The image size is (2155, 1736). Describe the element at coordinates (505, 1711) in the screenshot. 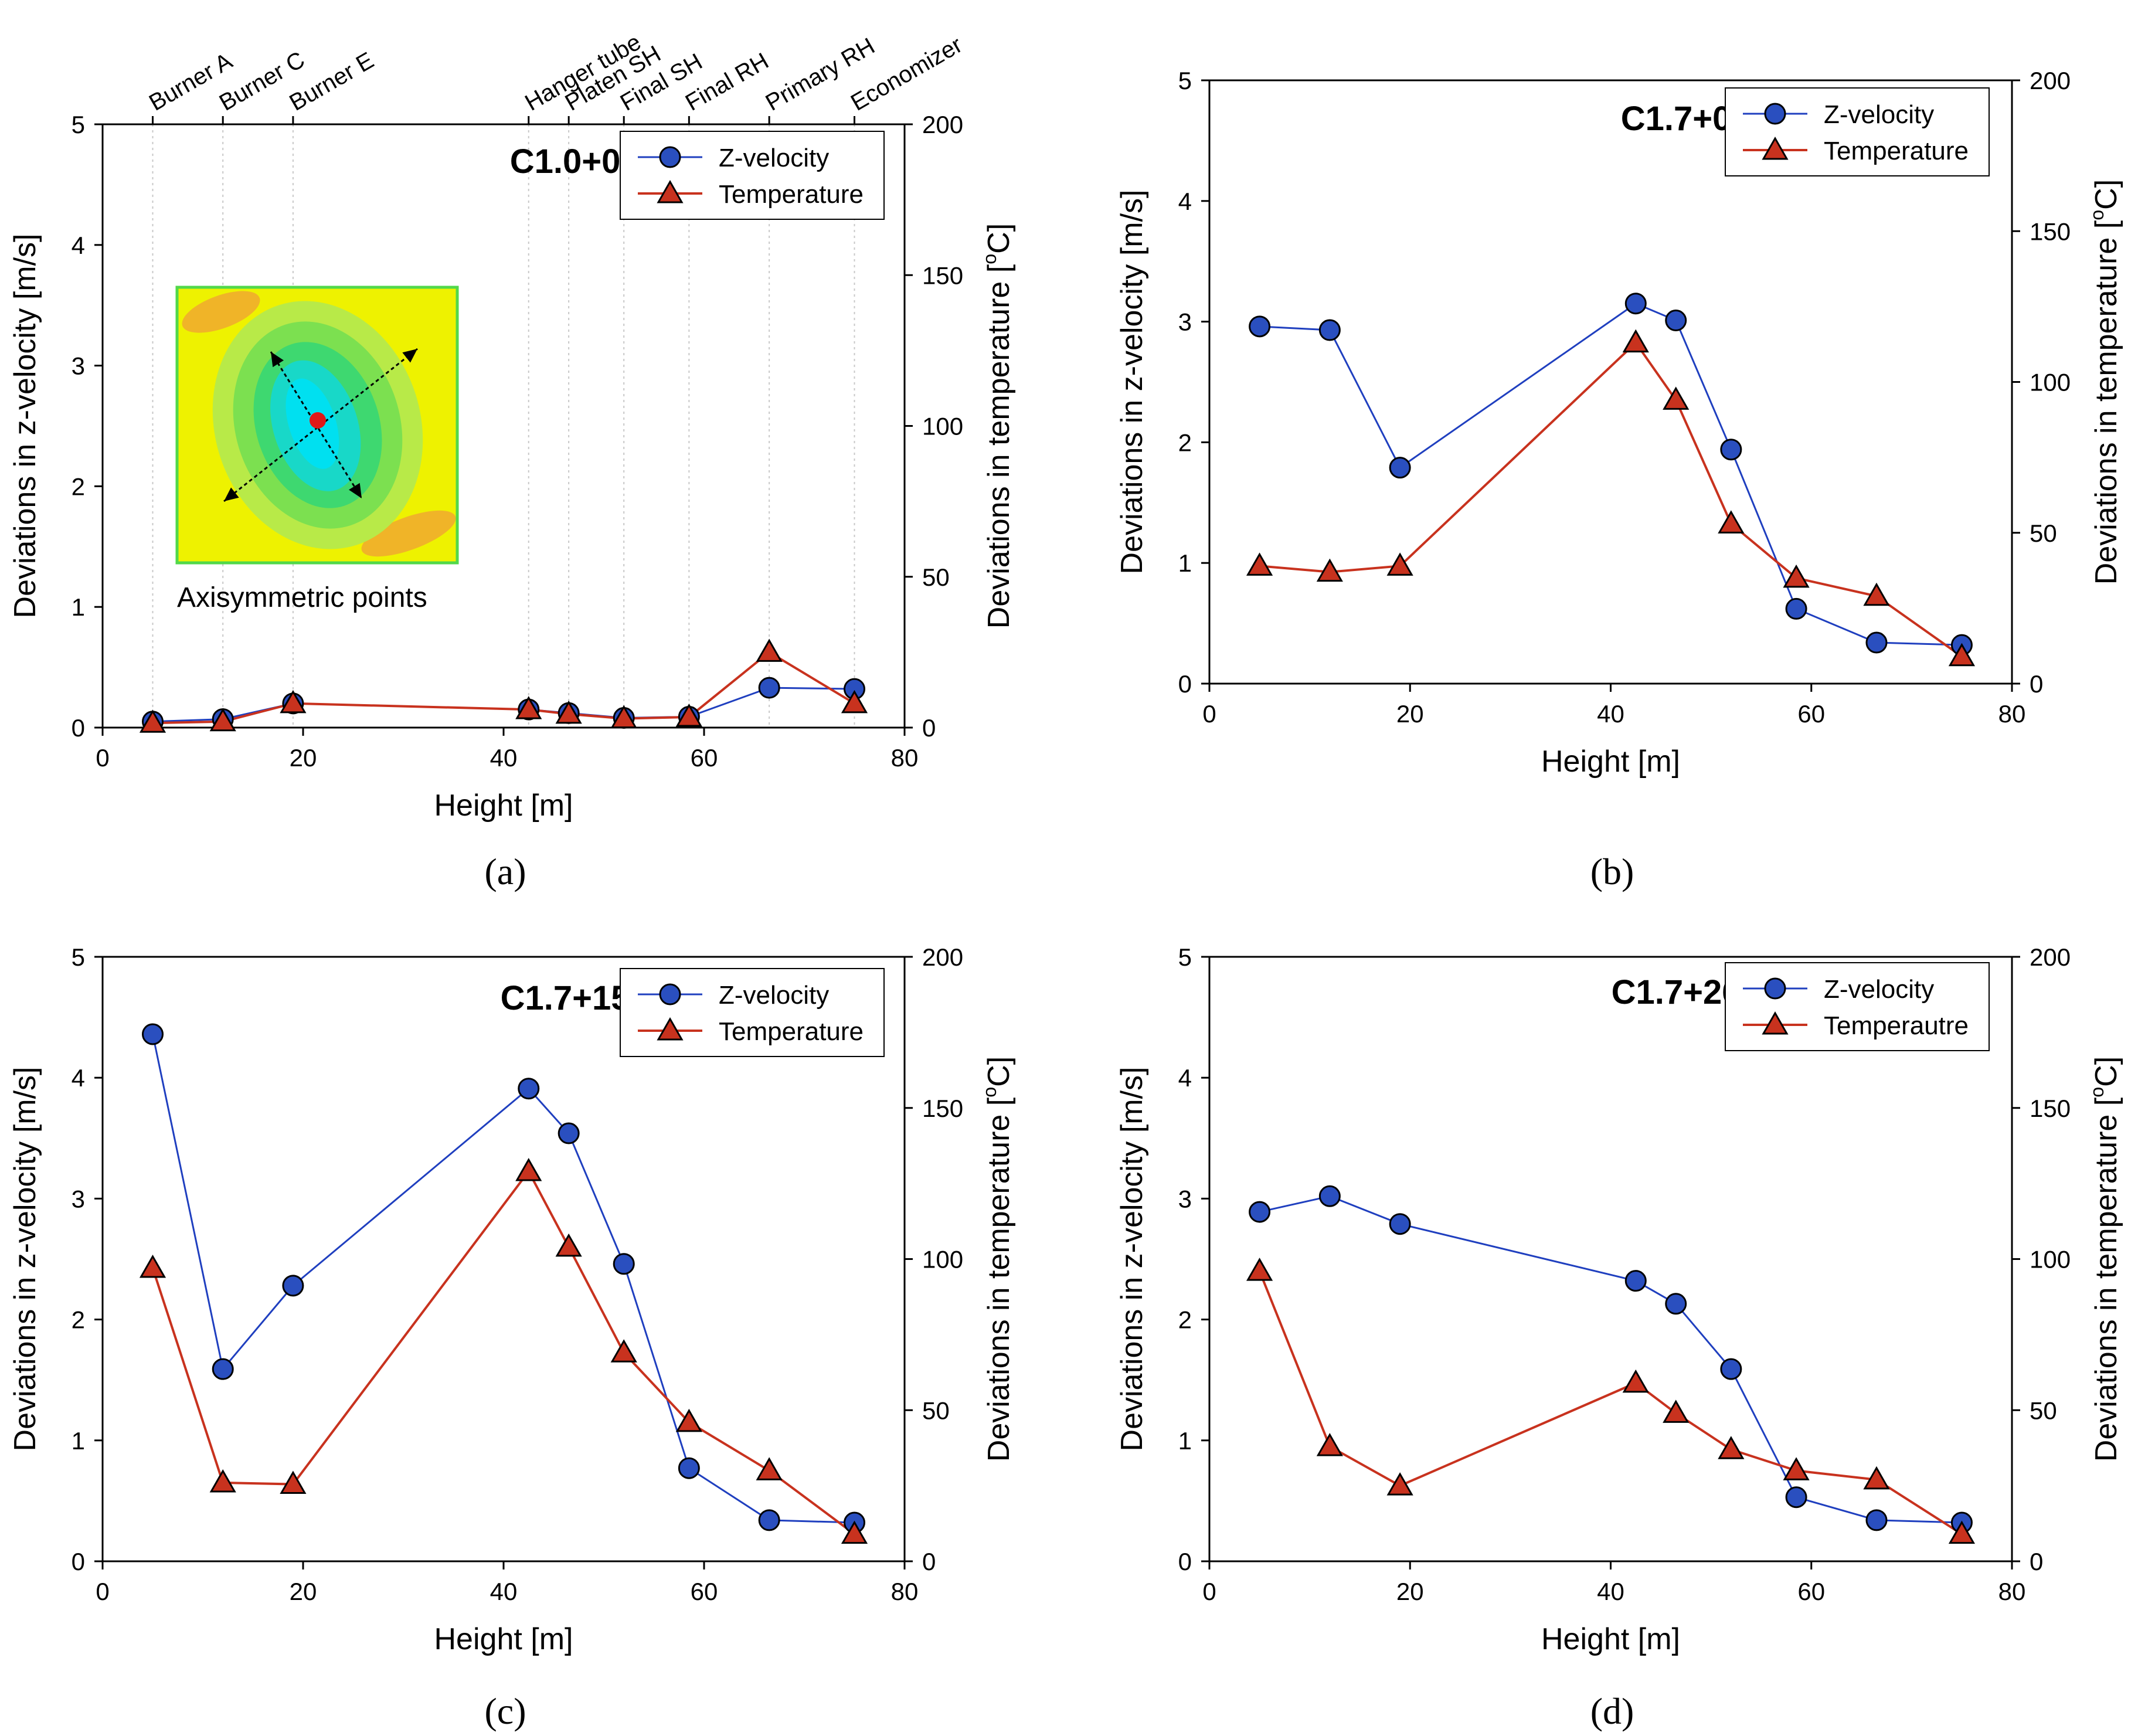

I see `panel-label: (c)` at that location.